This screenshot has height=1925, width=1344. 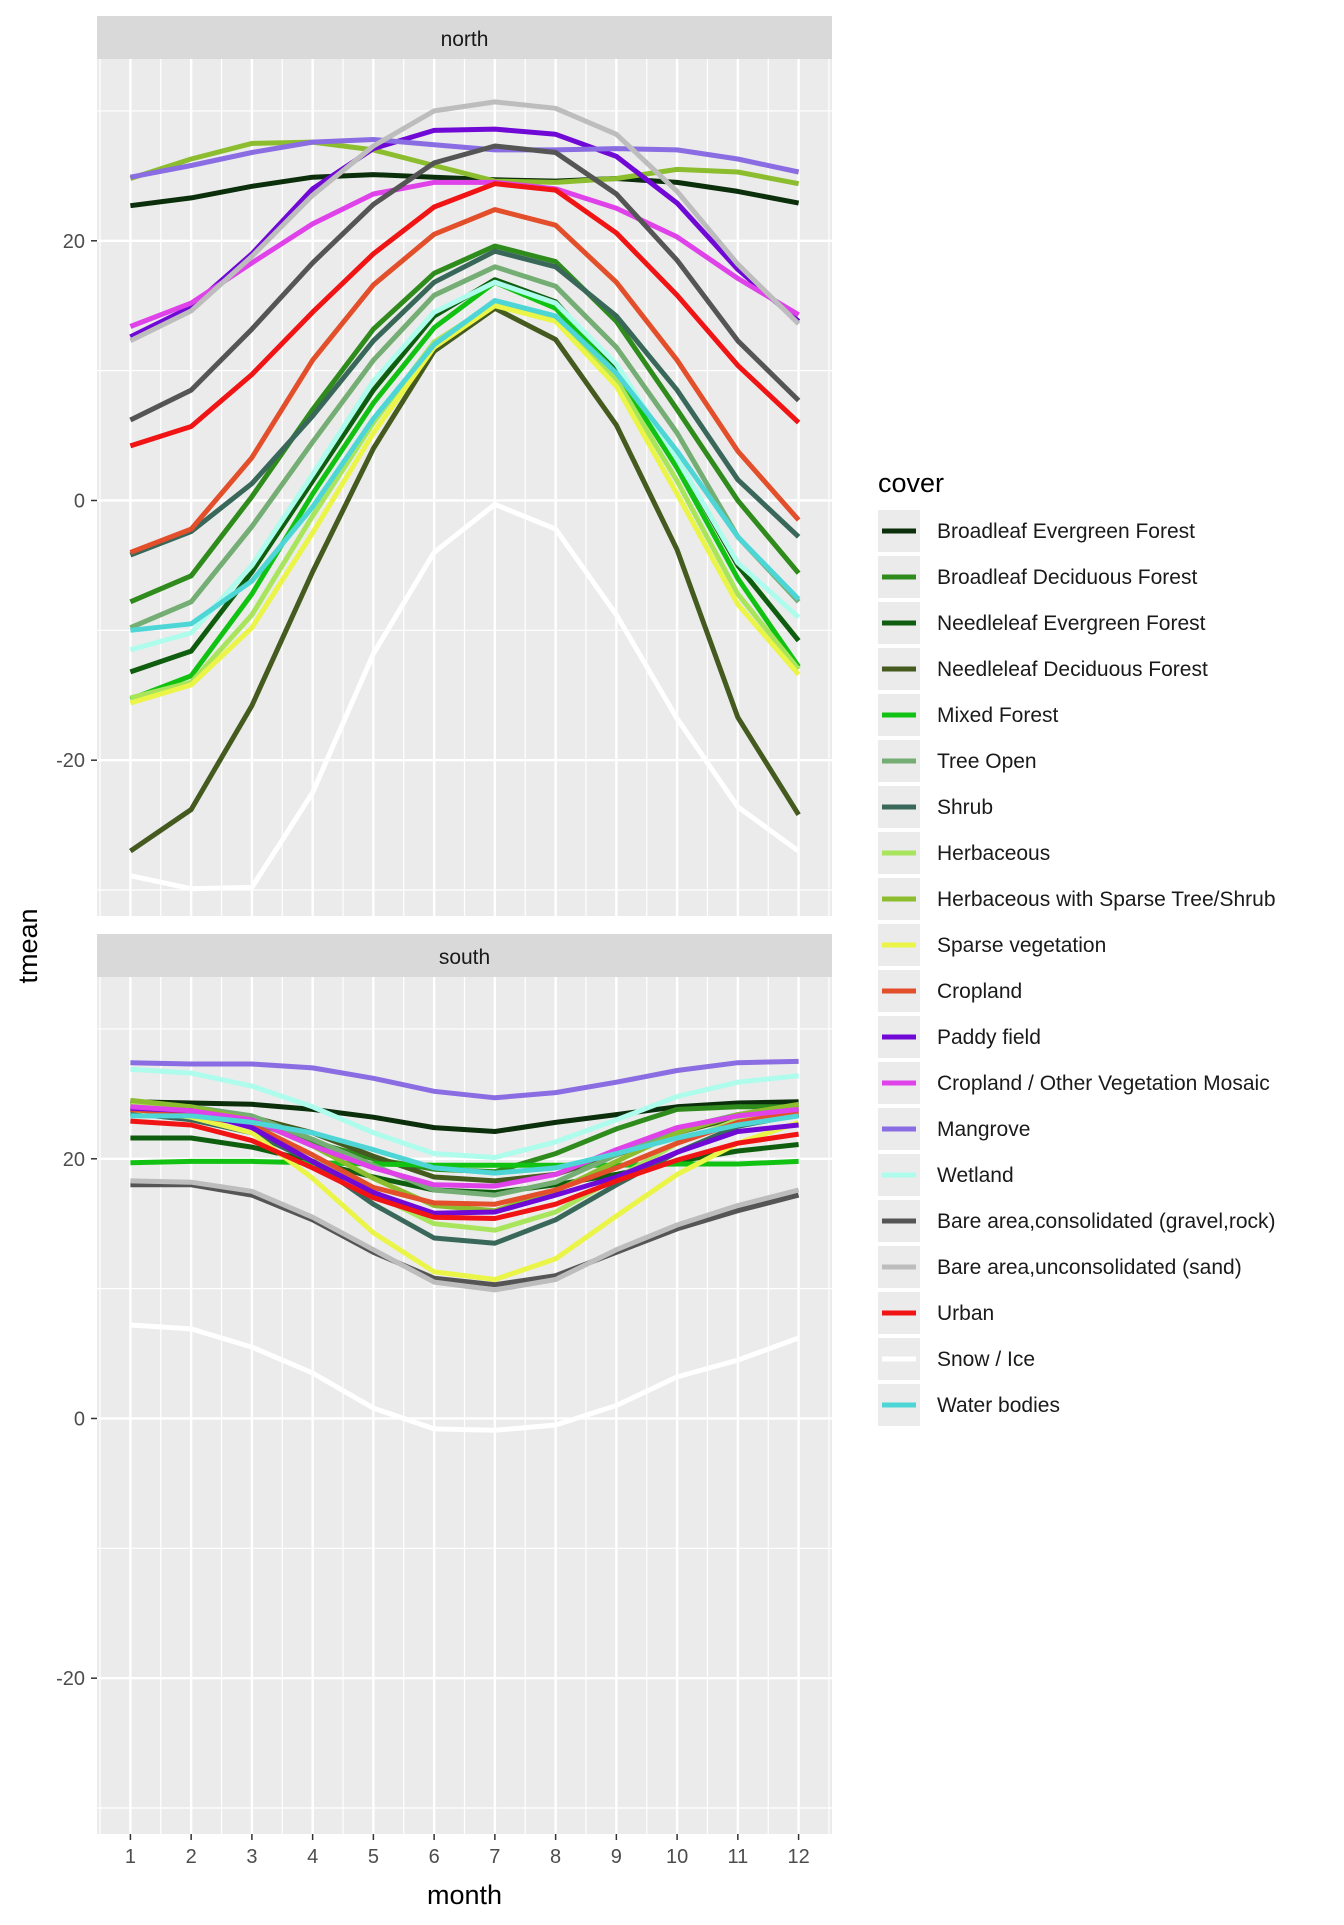 I want to click on panel-north-strip, so click(x=464, y=37).